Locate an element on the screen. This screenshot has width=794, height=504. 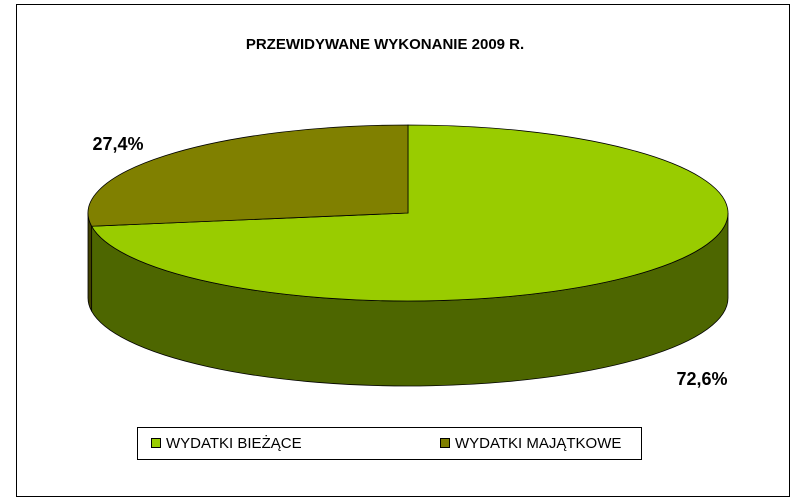
legend-label: WYDATKI BIEŻĄCE is located at coordinates (234, 443).